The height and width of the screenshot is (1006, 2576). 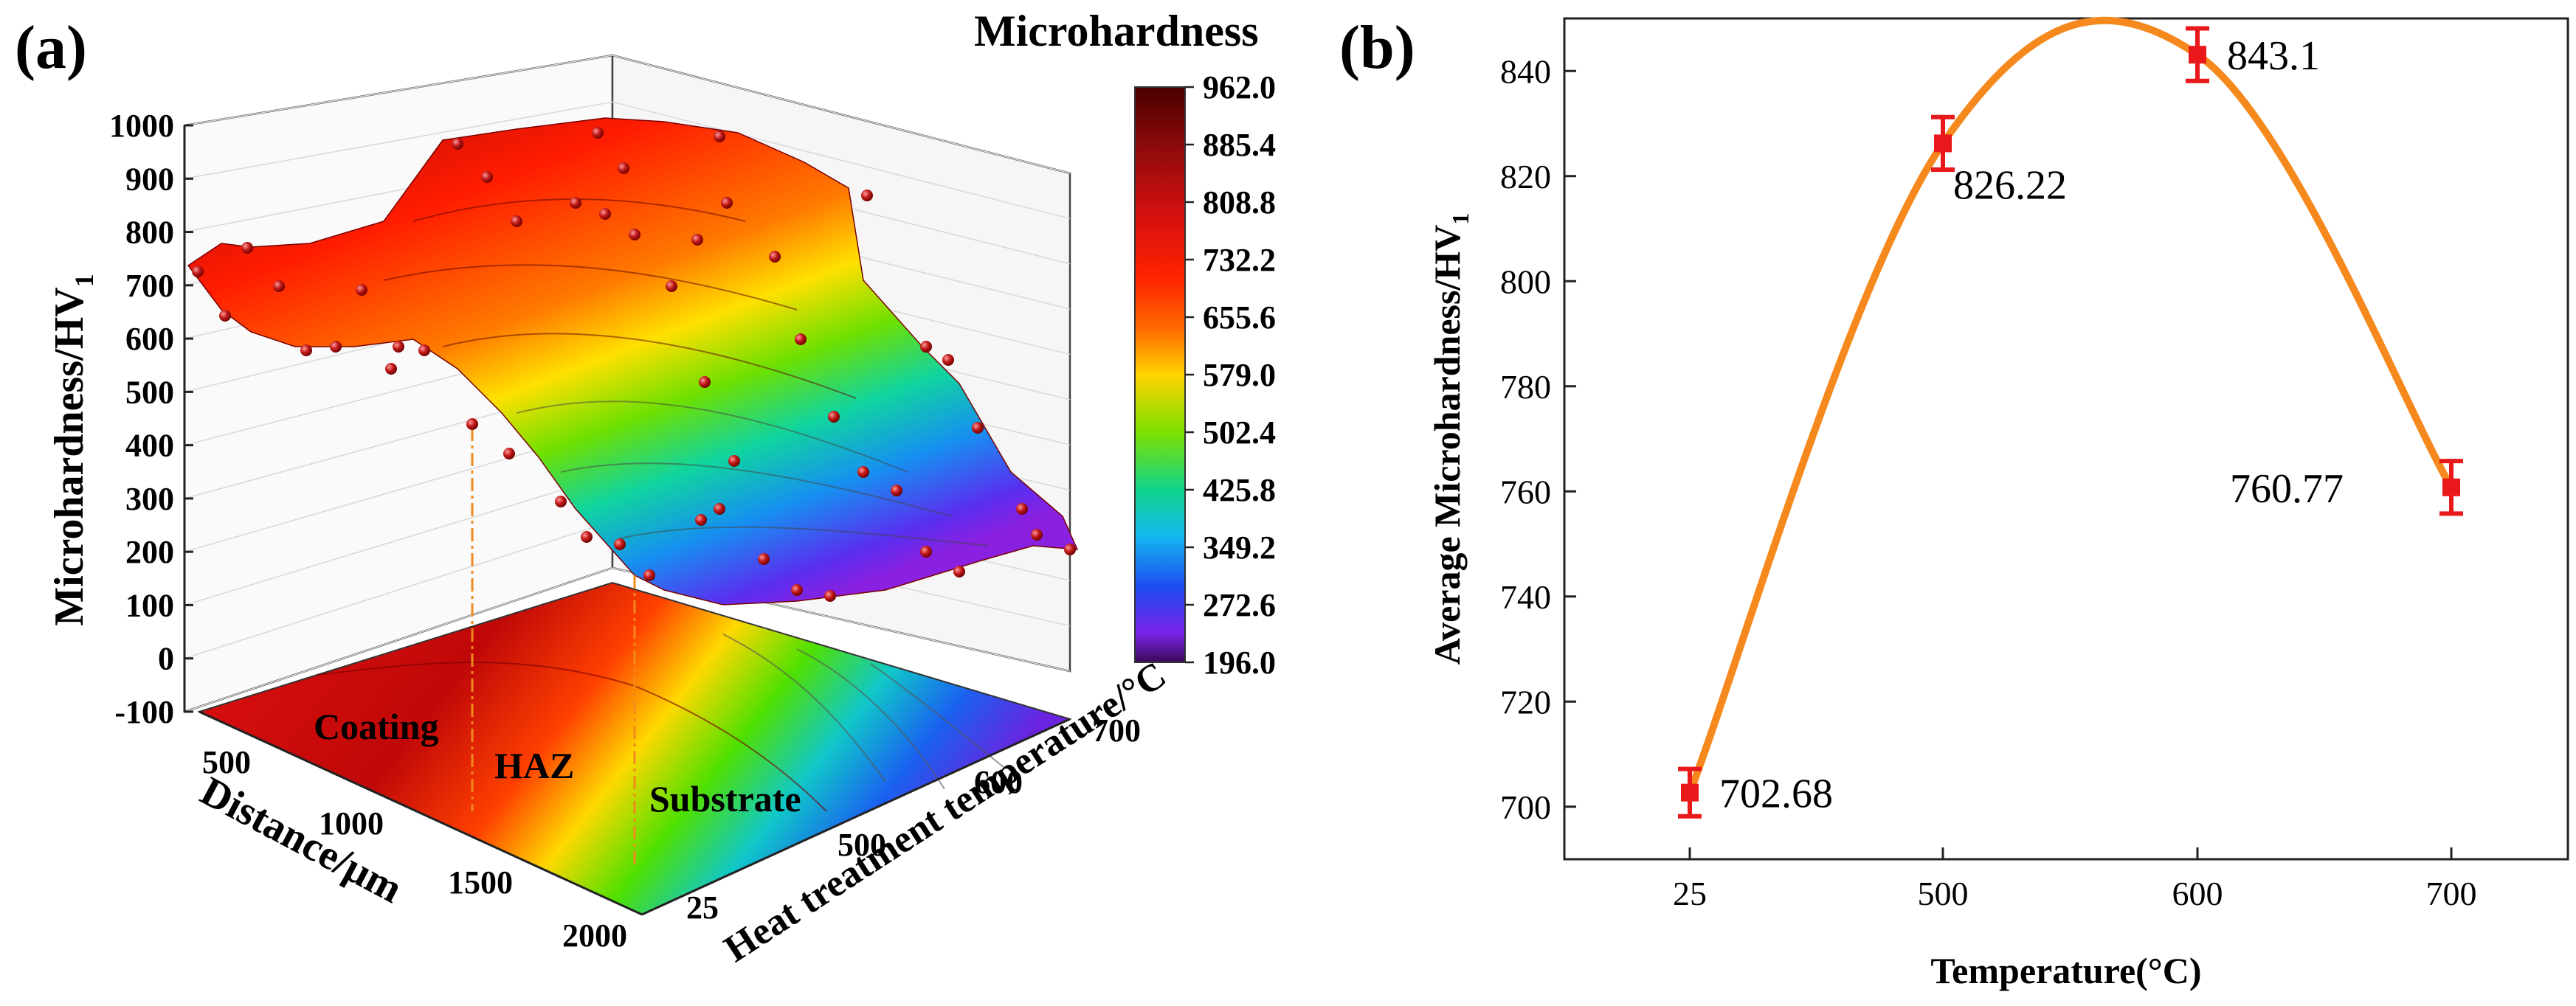 I want to click on y-axis-ticks: 700 600 500 25, so click(x=913, y=819).